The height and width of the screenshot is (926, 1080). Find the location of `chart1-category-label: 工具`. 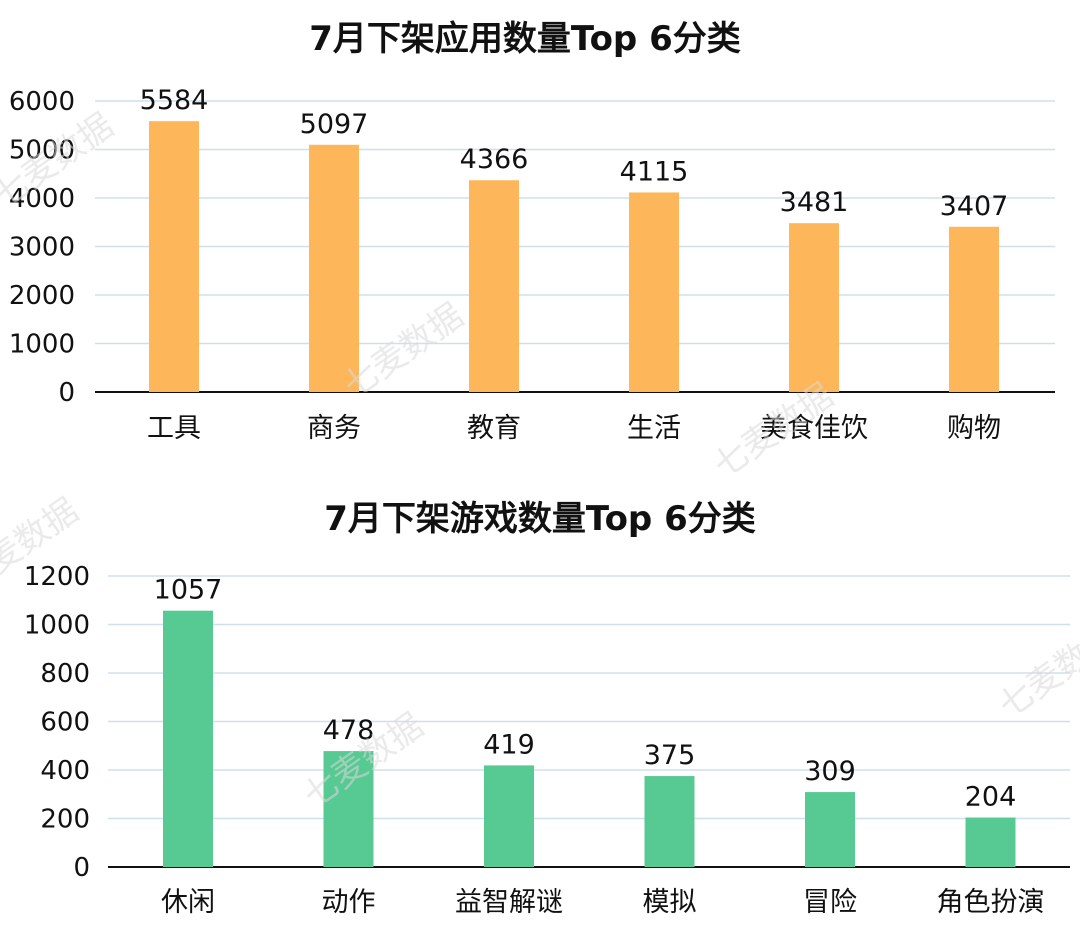

chart1-category-label: 工具 is located at coordinates (174, 428).